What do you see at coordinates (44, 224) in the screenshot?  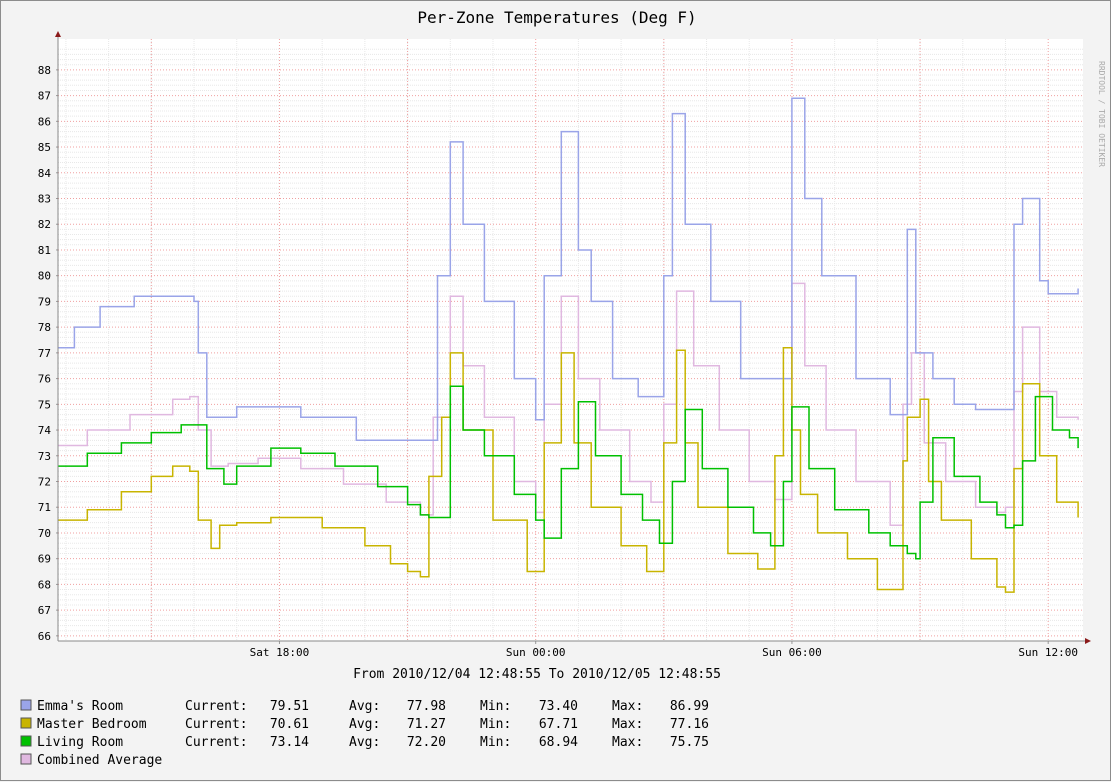 I see `y-tick-label: 82` at bounding box center [44, 224].